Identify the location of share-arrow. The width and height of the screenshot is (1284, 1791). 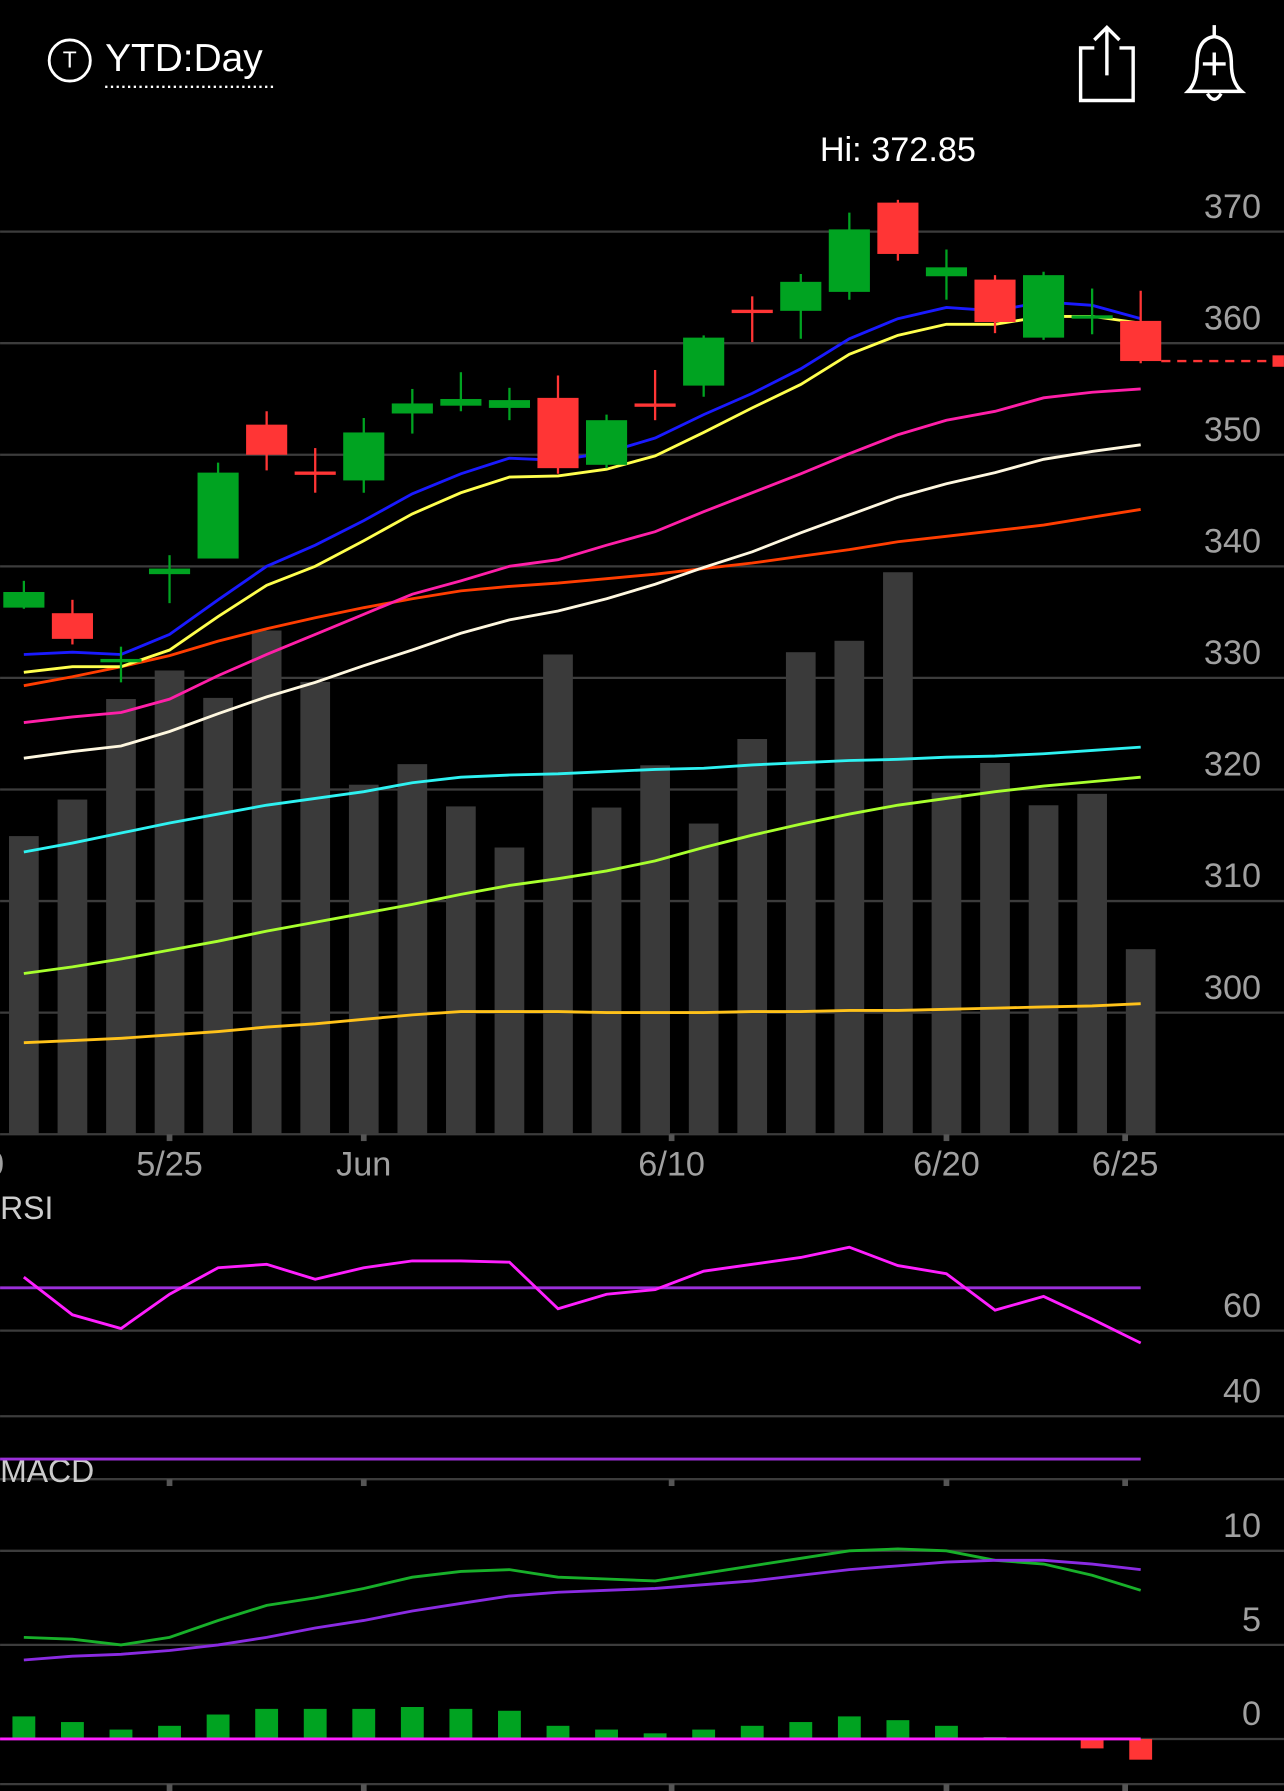
(1107, 50).